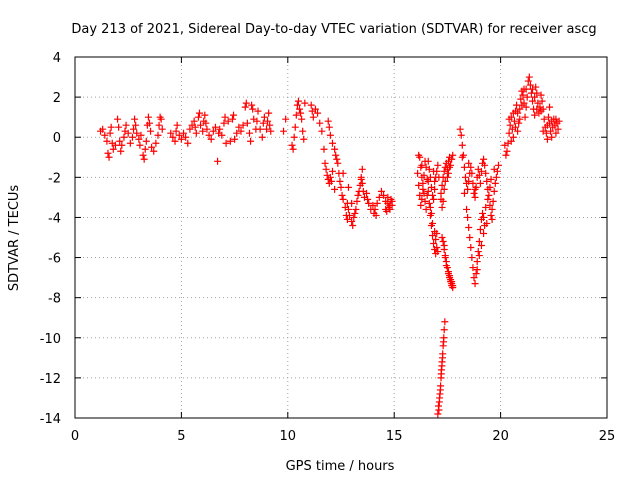  What do you see at coordinates (500, 436) in the screenshot?
I see `x-tick-label: 20` at bounding box center [500, 436].